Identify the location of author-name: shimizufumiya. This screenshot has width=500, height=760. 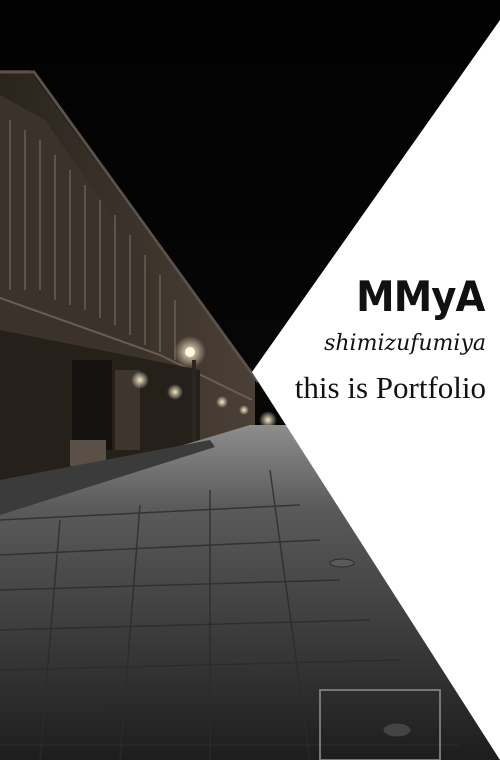
(405, 343).